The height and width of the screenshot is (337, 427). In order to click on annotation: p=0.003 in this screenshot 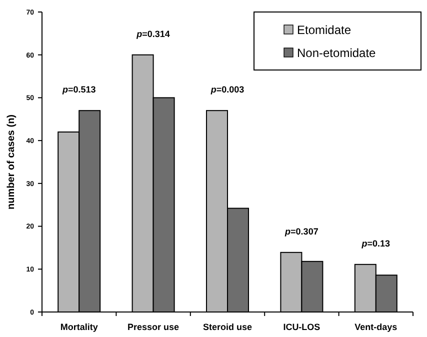, I will do `click(227, 89)`.